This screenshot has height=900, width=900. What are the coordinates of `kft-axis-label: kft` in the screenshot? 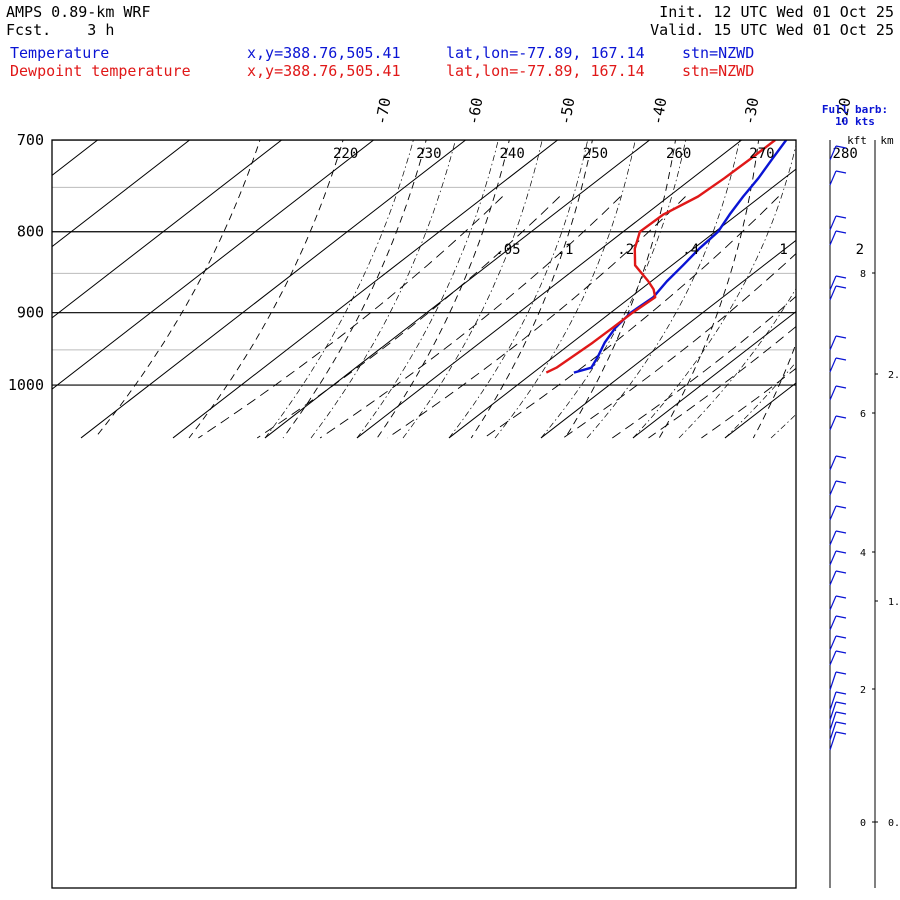 It's located at (857, 140).